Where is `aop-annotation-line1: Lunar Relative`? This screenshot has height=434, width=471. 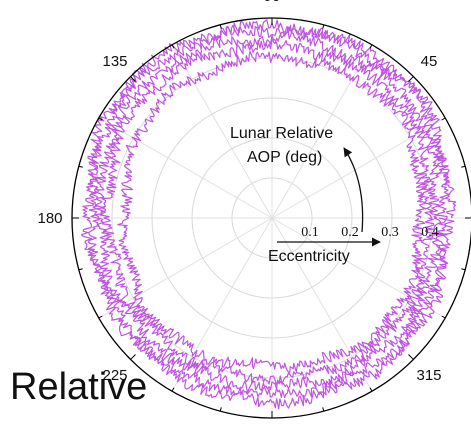
aop-annotation-line1: Lunar Relative is located at coordinates (281, 133).